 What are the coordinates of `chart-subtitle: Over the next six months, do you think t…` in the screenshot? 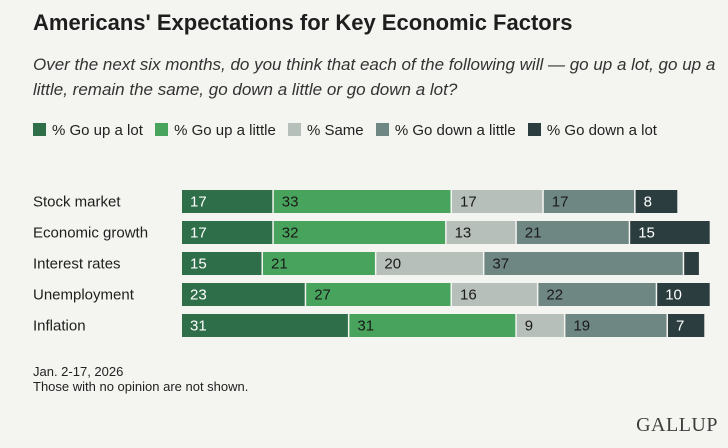 It's located at (374, 77).